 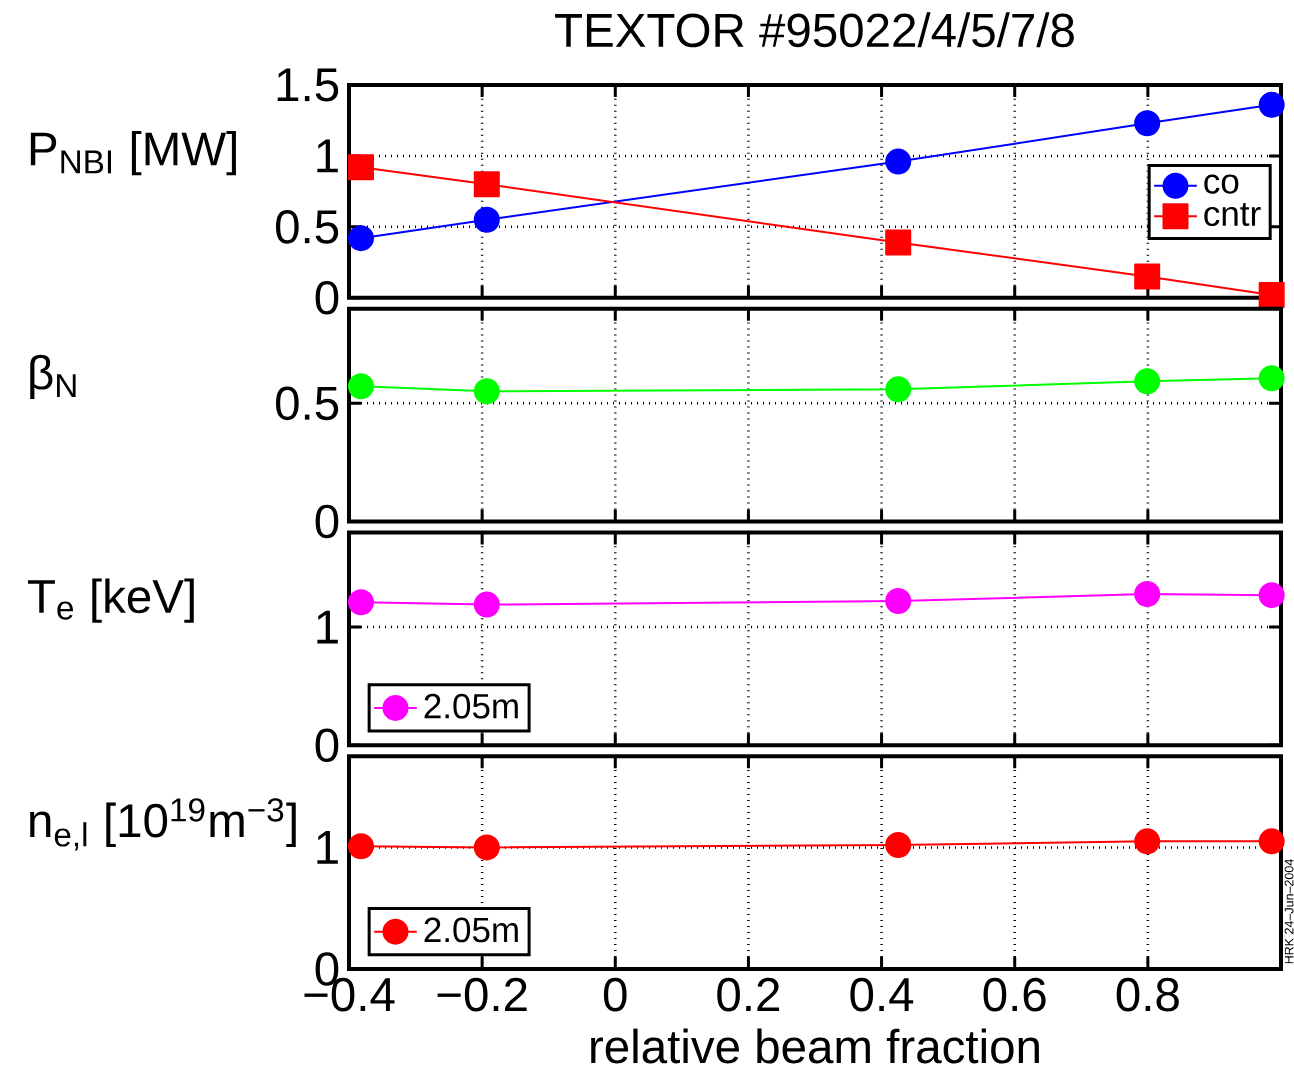 I want to click on legend-label: co, so click(x=1221, y=184).